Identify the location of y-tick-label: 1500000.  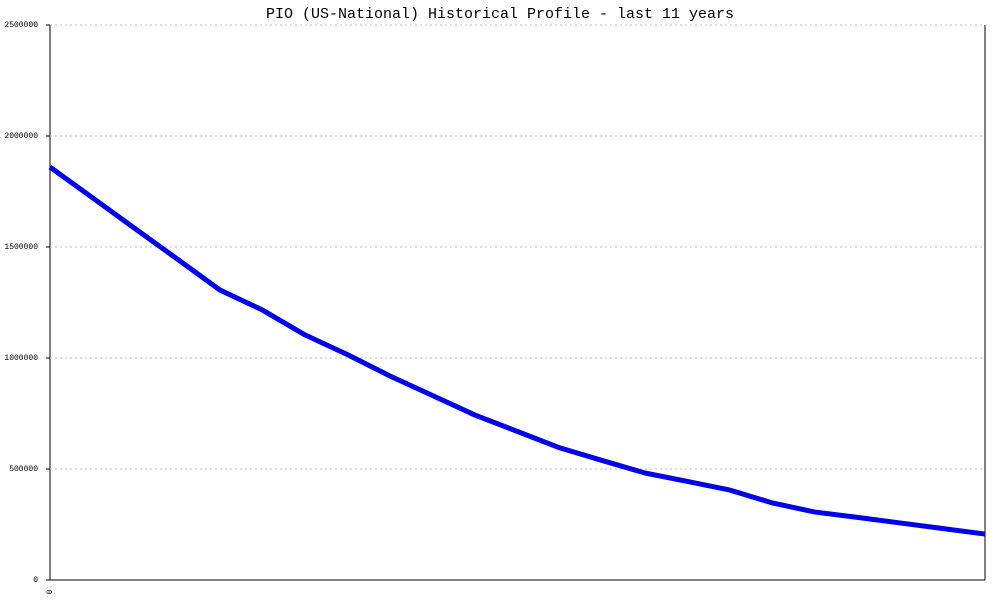
(21, 247).